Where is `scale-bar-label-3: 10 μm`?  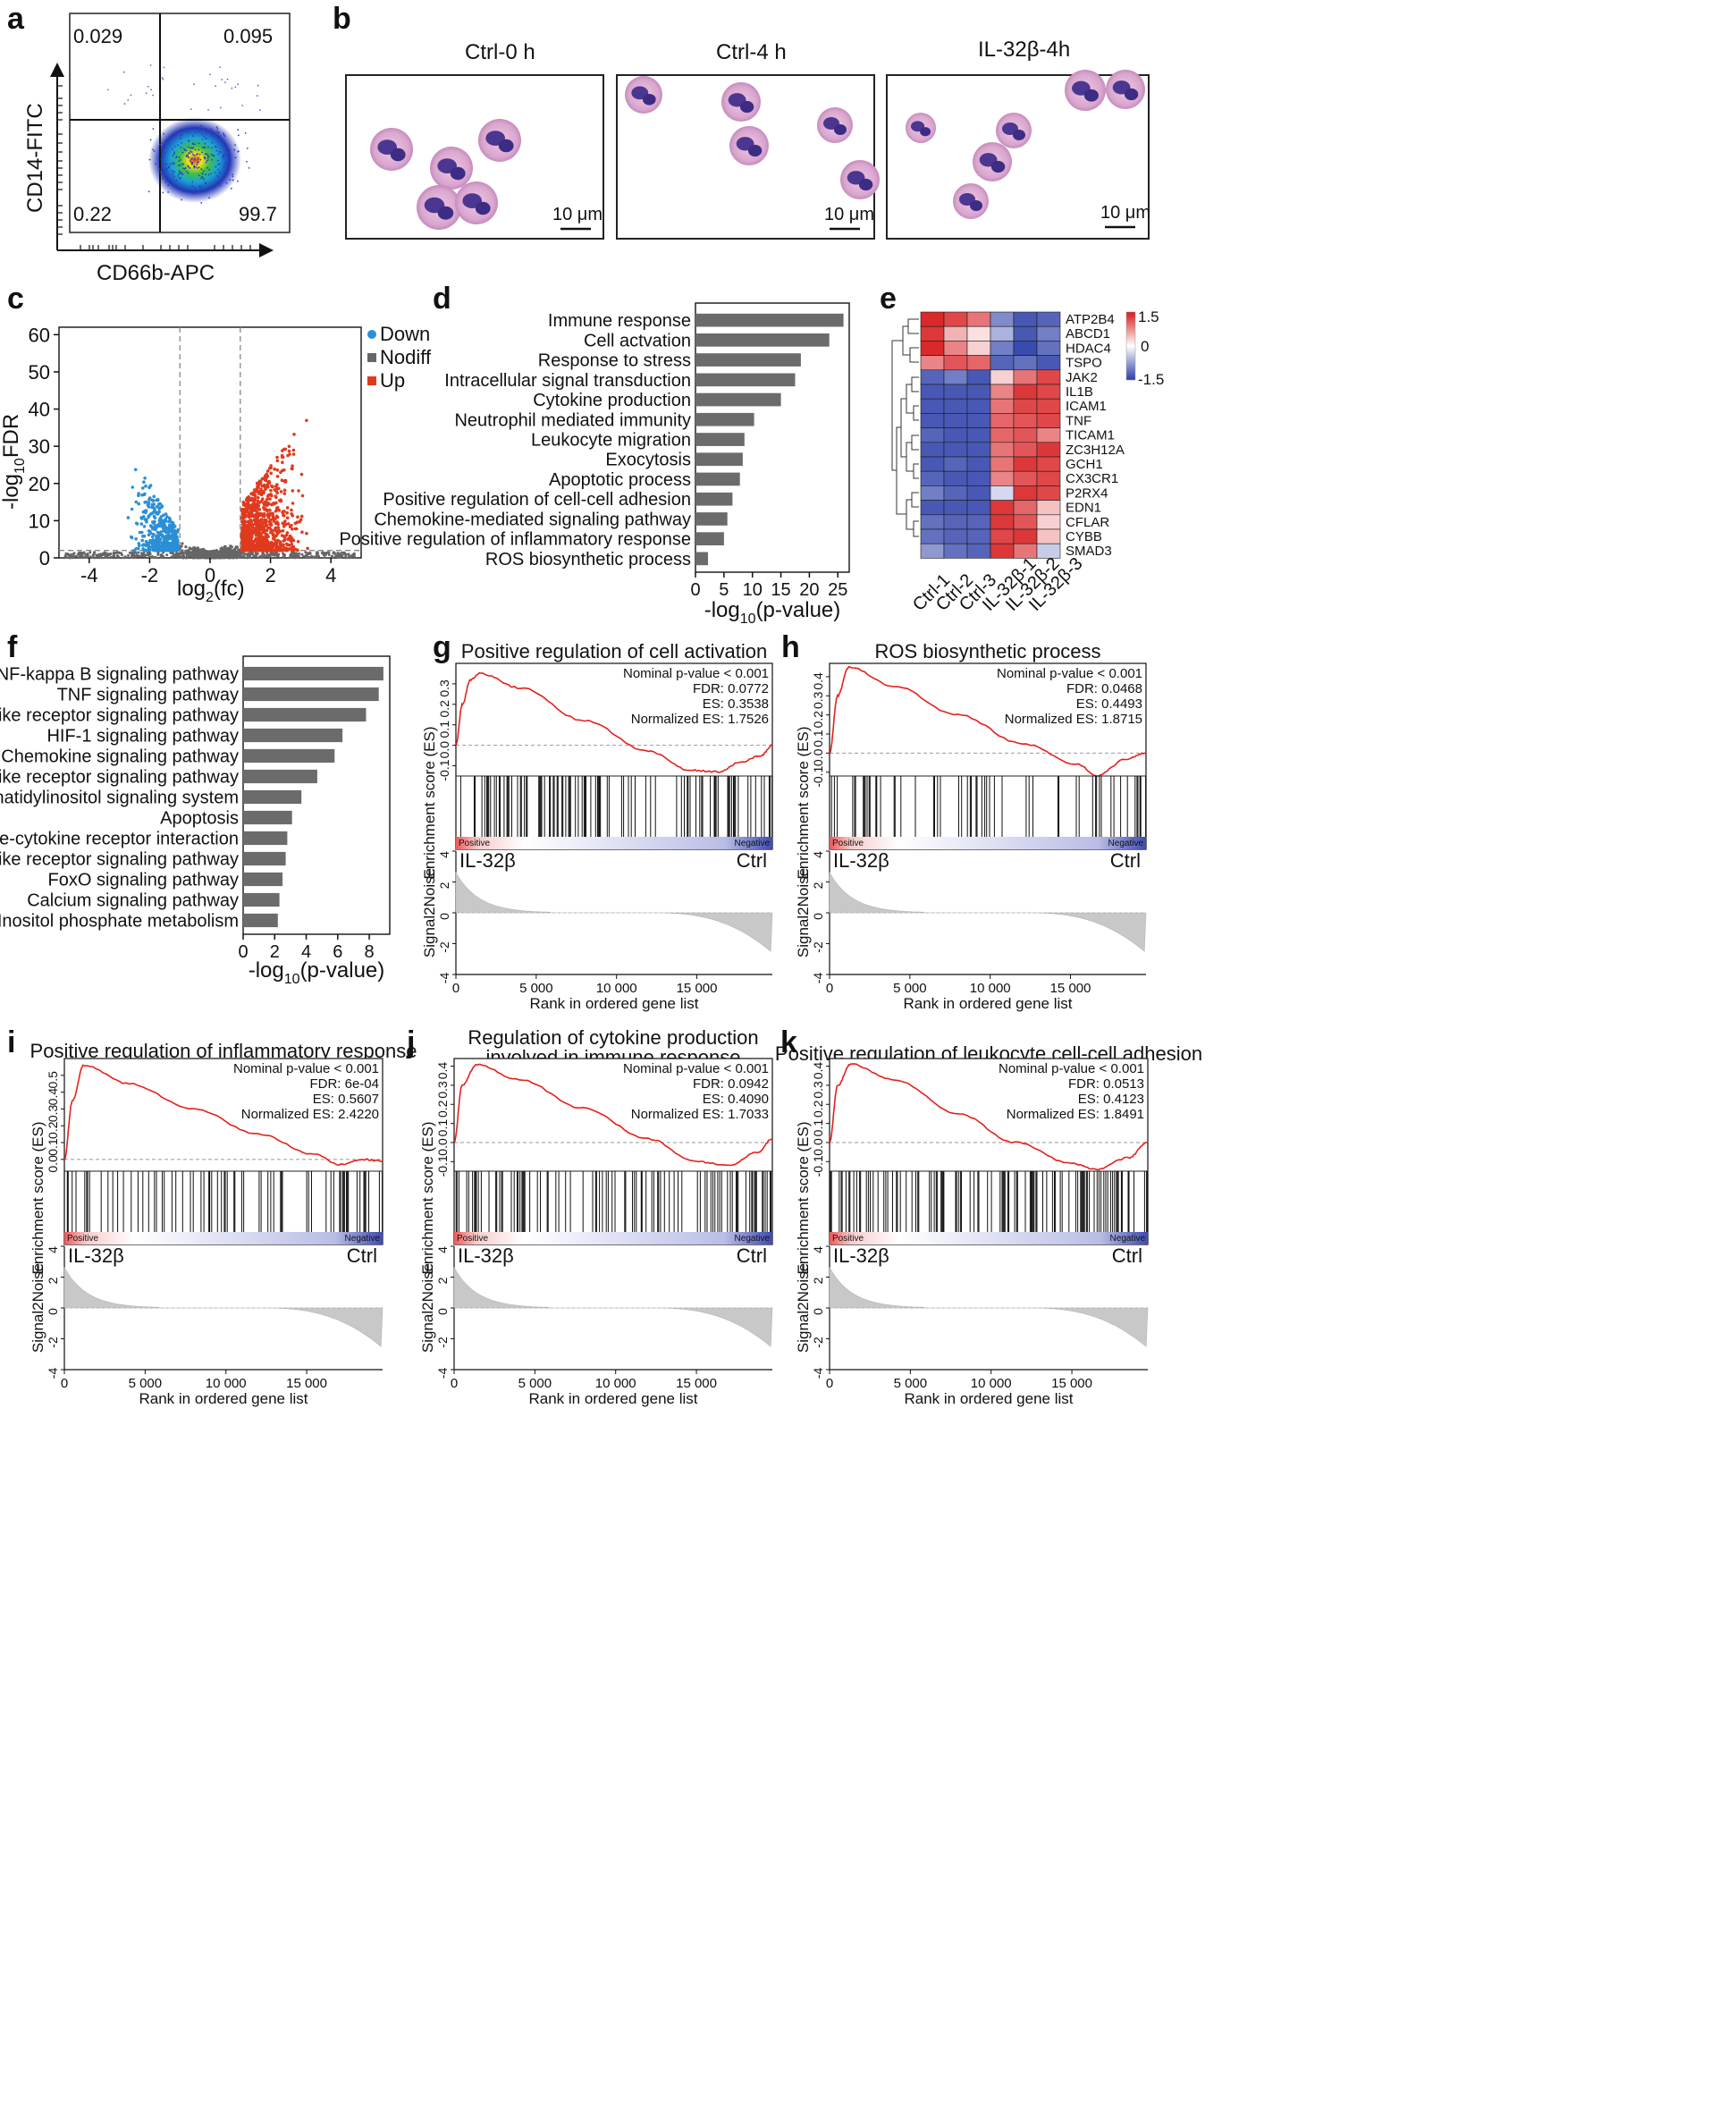 scale-bar-label-3: 10 μm is located at coordinates (1125, 213).